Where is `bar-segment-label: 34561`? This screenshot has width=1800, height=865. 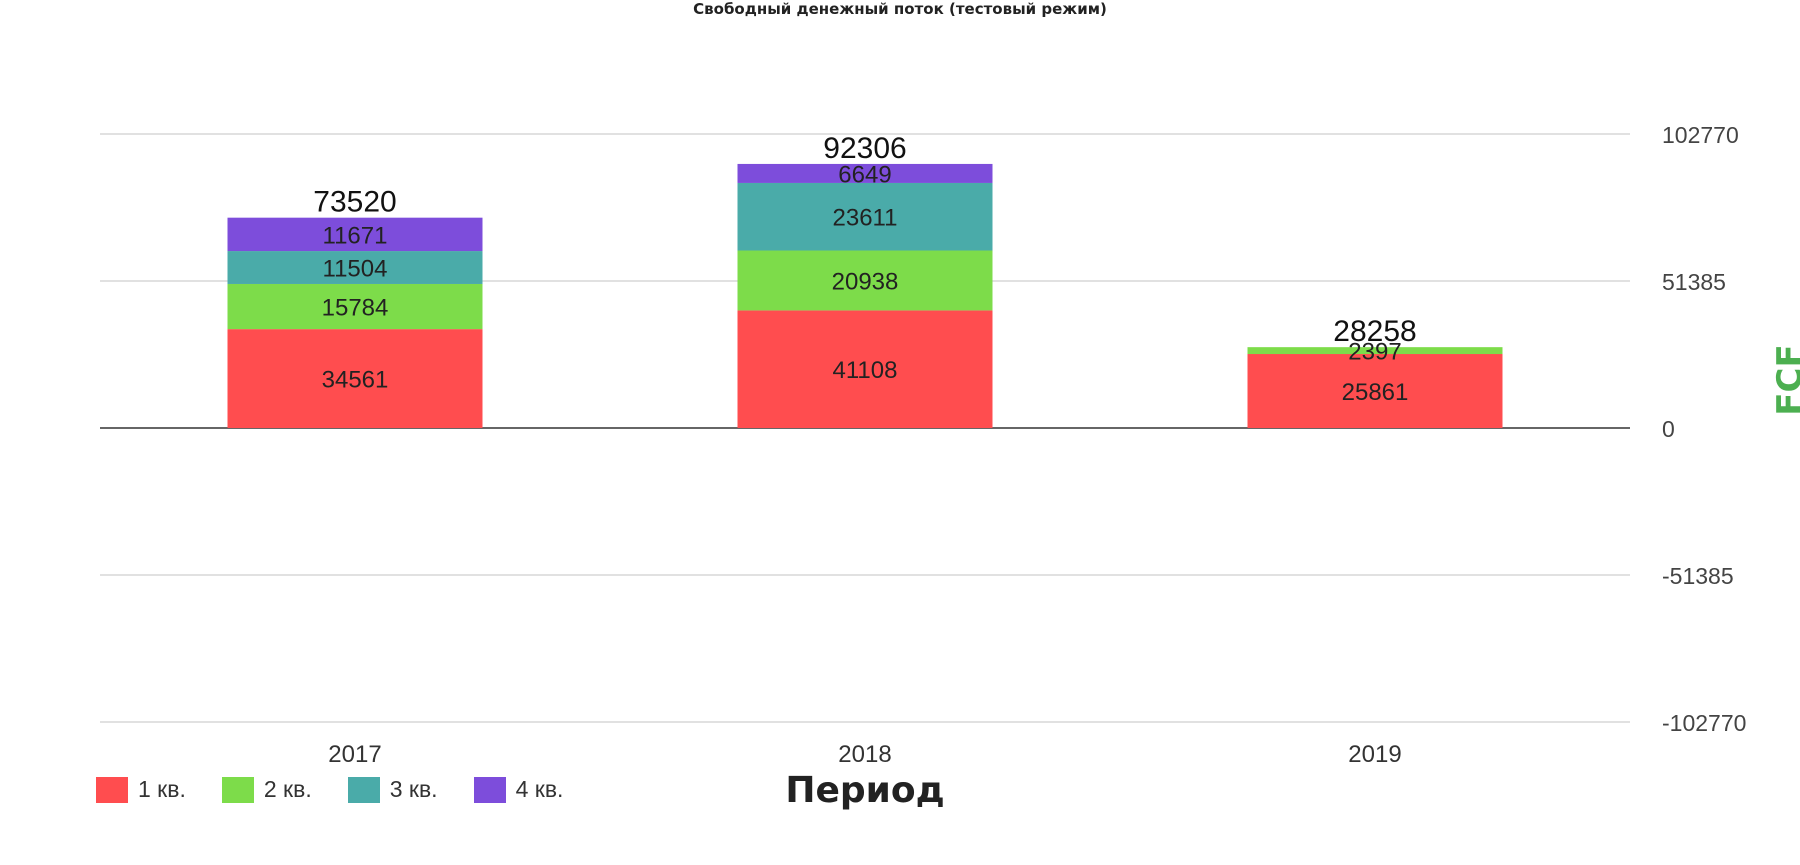 bar-segment-label: 34561 is located at coordinates (355, 380).